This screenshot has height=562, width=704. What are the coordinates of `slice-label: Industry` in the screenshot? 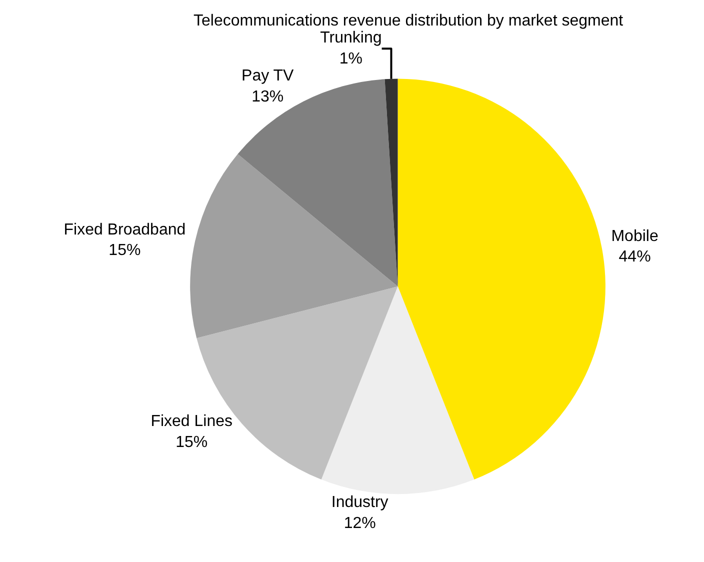 It's located at (359, 503).